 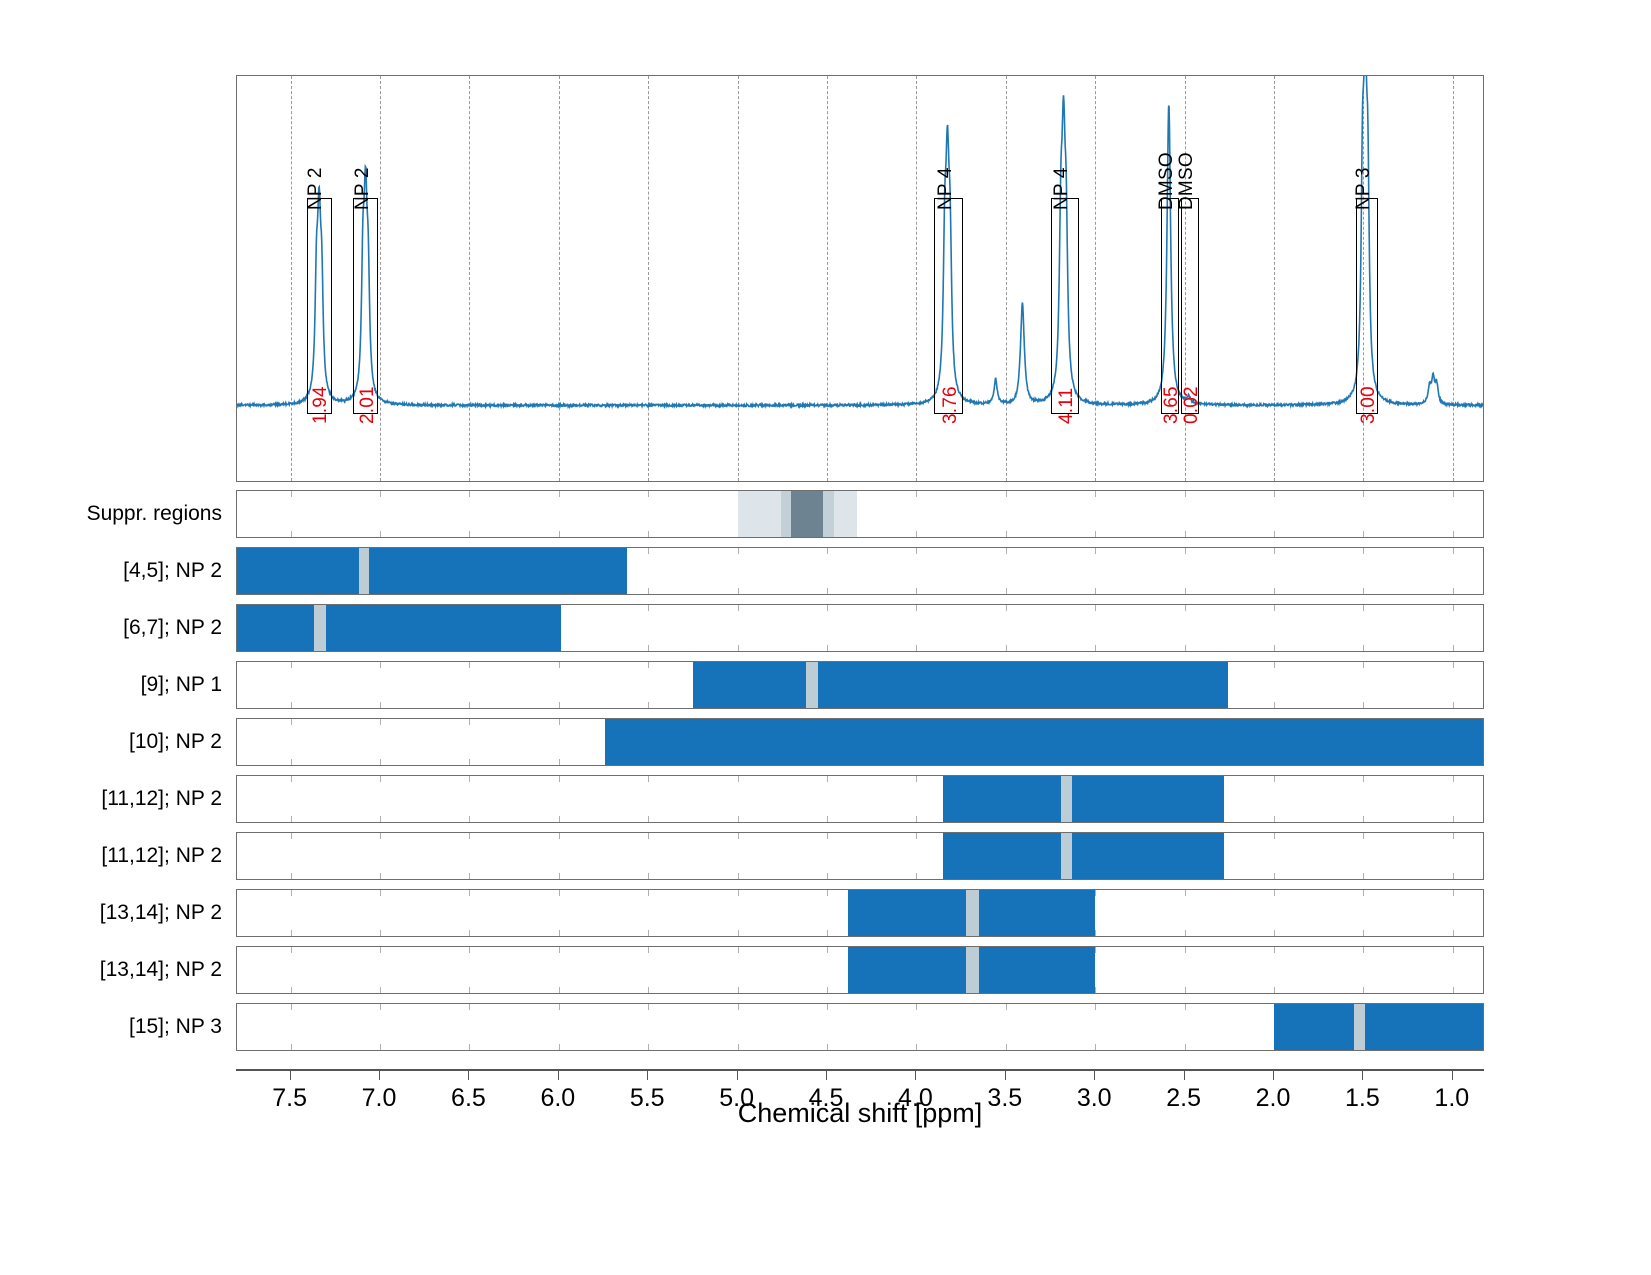 I want to click on track-label-0: Suppr. regions, so click(x=154, y=513).